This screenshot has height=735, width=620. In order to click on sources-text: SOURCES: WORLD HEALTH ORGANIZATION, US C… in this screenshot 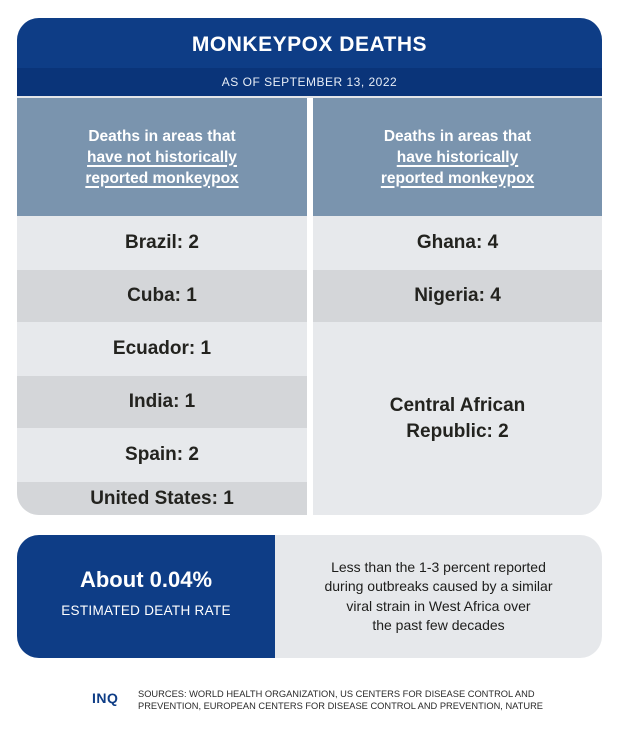, I will do `click(348, 700)`.